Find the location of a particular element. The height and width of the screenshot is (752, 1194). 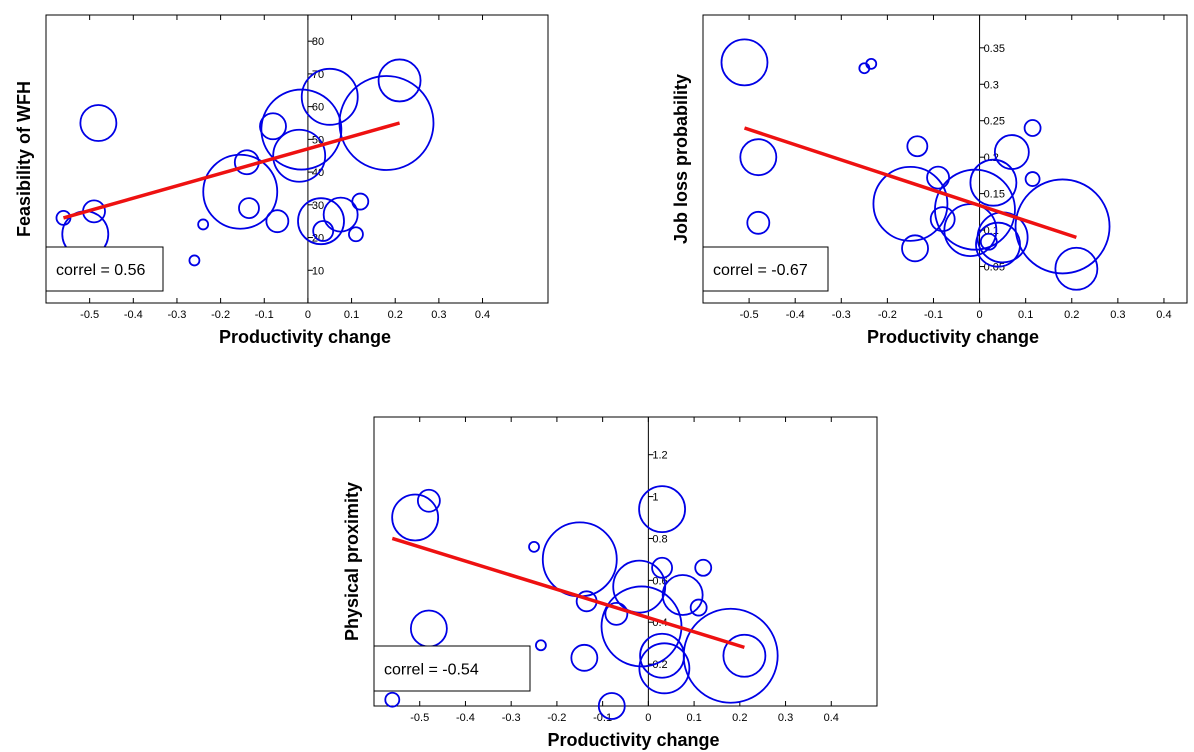

y-tick-label: 0.3 is located at coordinates (991, 85).